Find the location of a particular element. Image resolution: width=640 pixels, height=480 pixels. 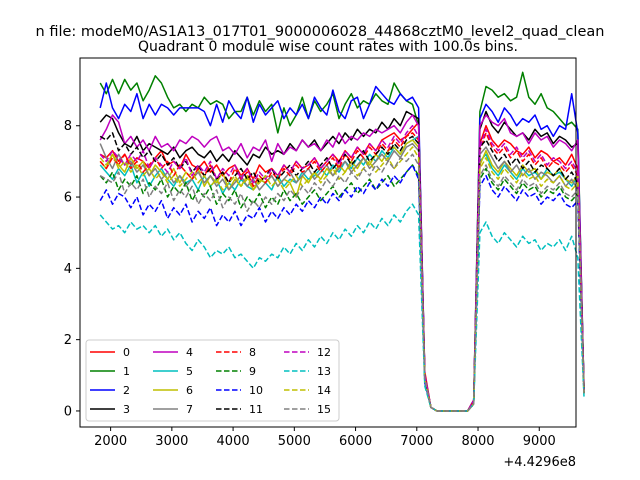

y-tick-label: 0 is located at coordinates (68, 411).